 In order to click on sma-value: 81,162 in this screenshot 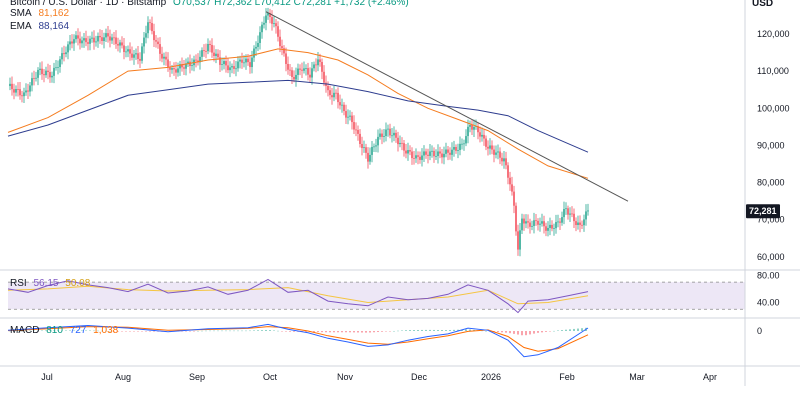, I will do `click(54, 13)`.